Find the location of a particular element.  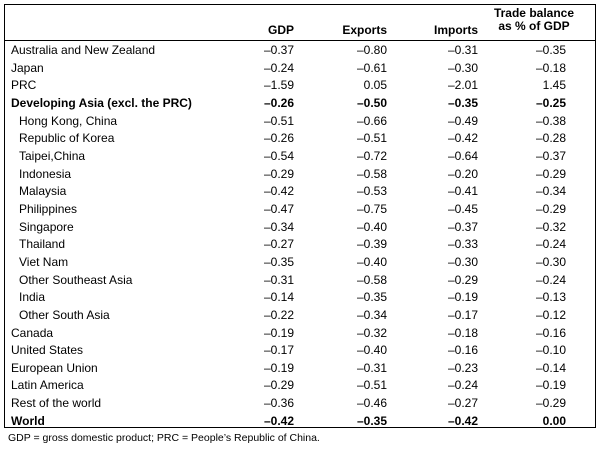

cell-exports: –0.34 is located at coordinates (371, 314).